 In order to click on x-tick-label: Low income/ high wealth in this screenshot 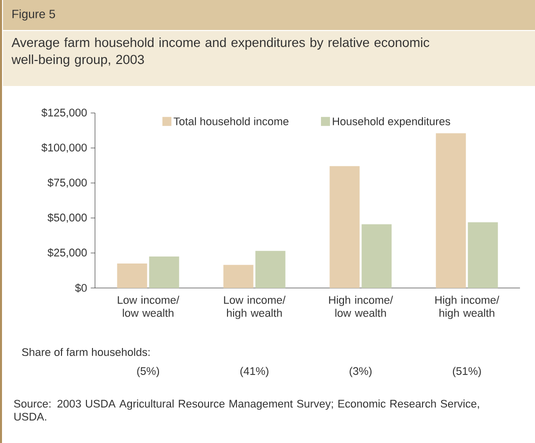, I will do `click(255, 308)`.